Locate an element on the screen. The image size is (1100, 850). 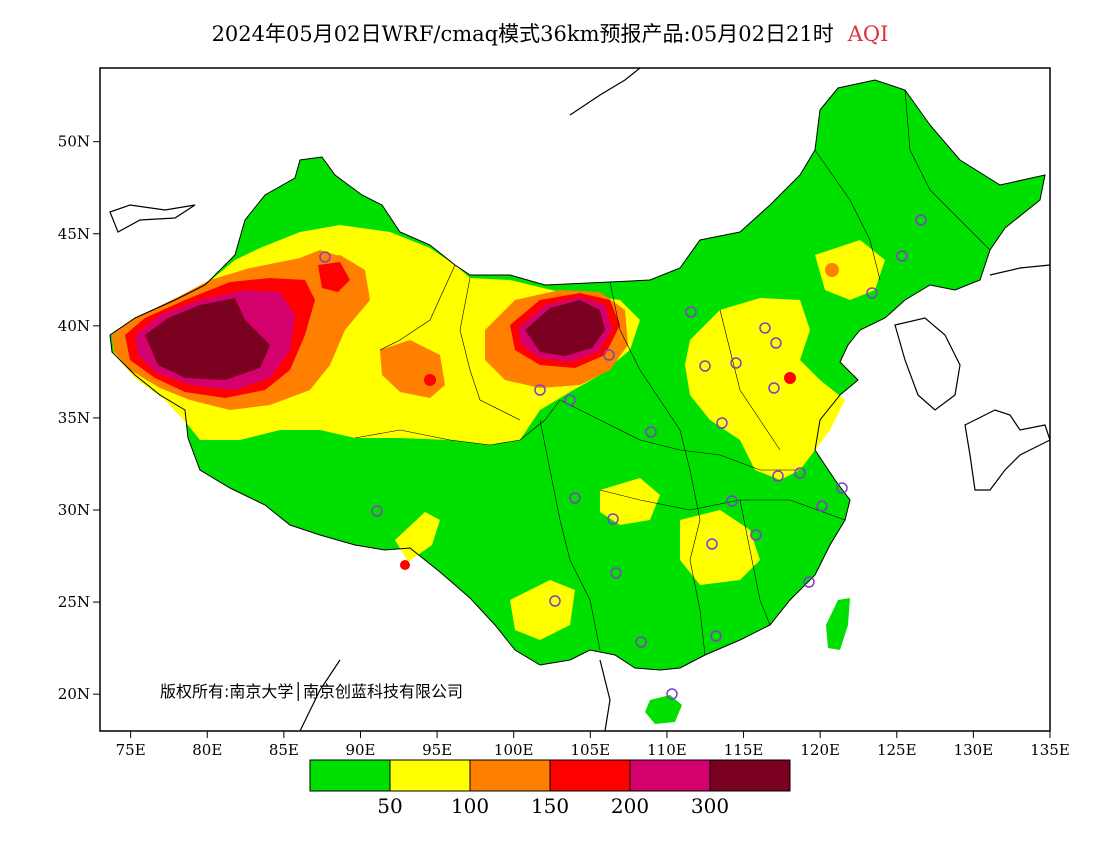
moderate-central is located at coordinates (630, 501).